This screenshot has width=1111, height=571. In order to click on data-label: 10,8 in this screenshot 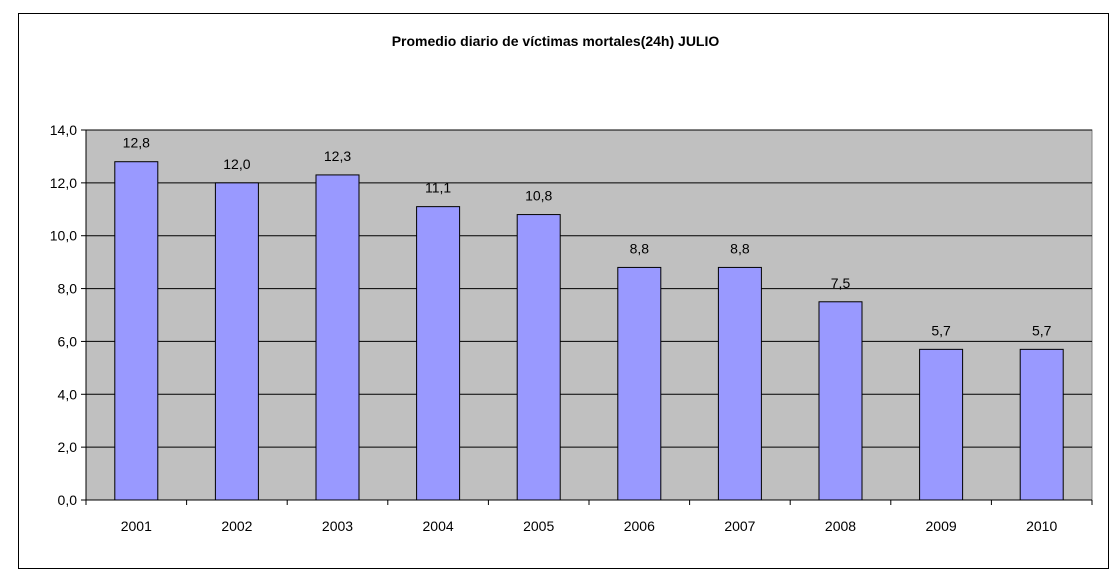, I will do `click(538, 196)`.